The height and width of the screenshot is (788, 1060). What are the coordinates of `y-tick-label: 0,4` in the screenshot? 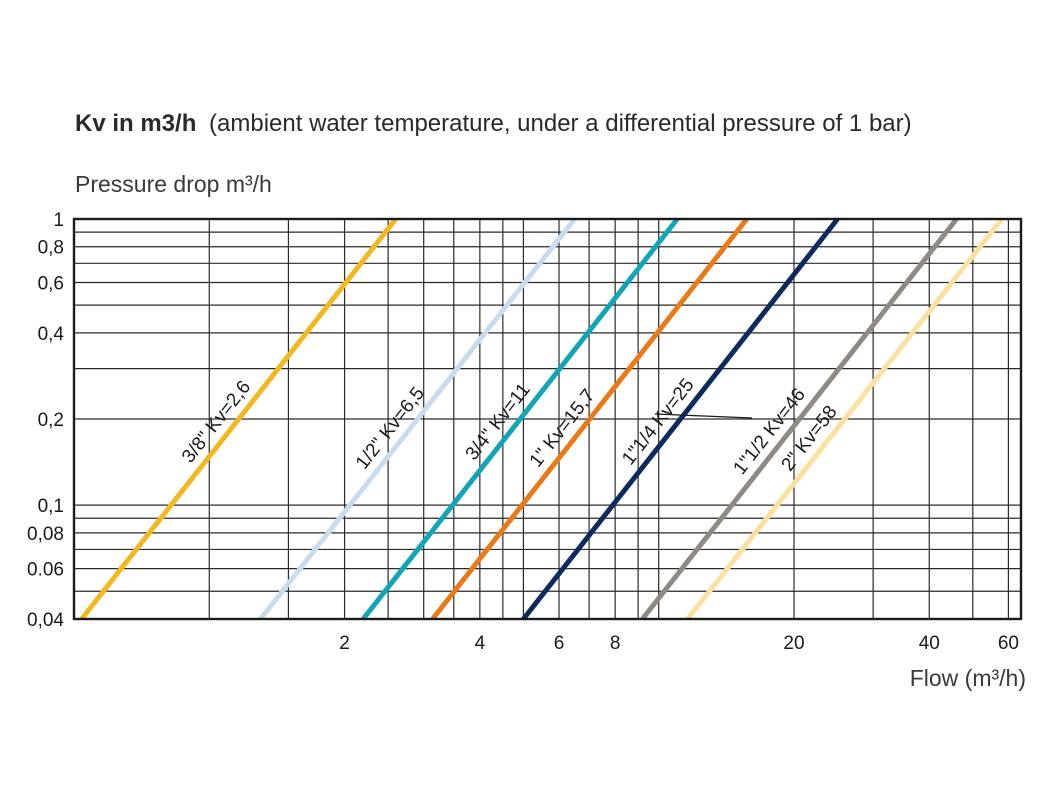 It's located at (51, 334).